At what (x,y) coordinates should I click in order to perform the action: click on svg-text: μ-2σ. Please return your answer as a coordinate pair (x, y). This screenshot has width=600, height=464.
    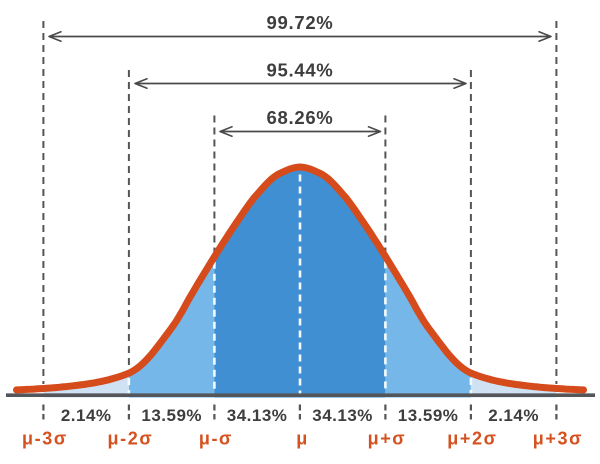
    Looking at the image, I should click on (131, 439).